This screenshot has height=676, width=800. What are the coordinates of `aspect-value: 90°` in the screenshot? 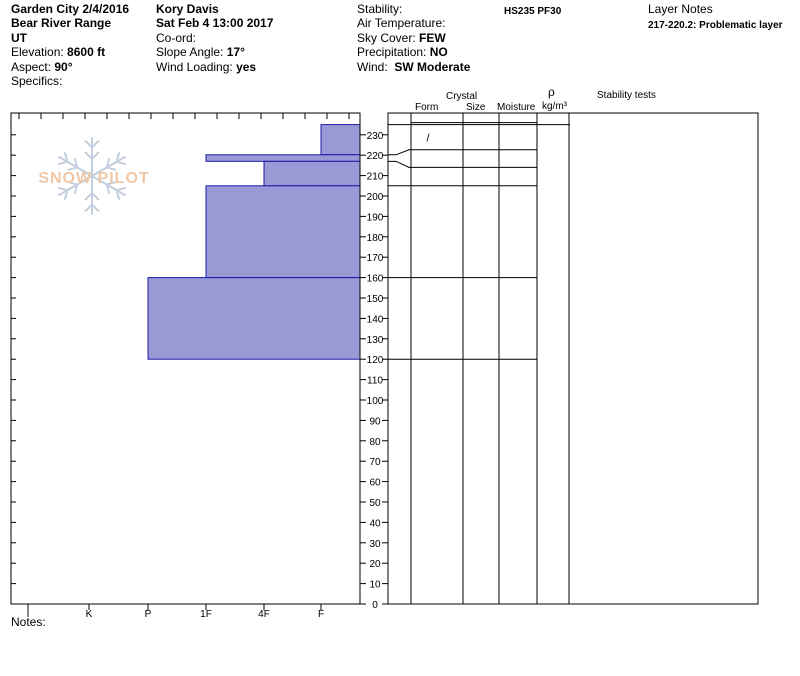 It's located at (63, 67).